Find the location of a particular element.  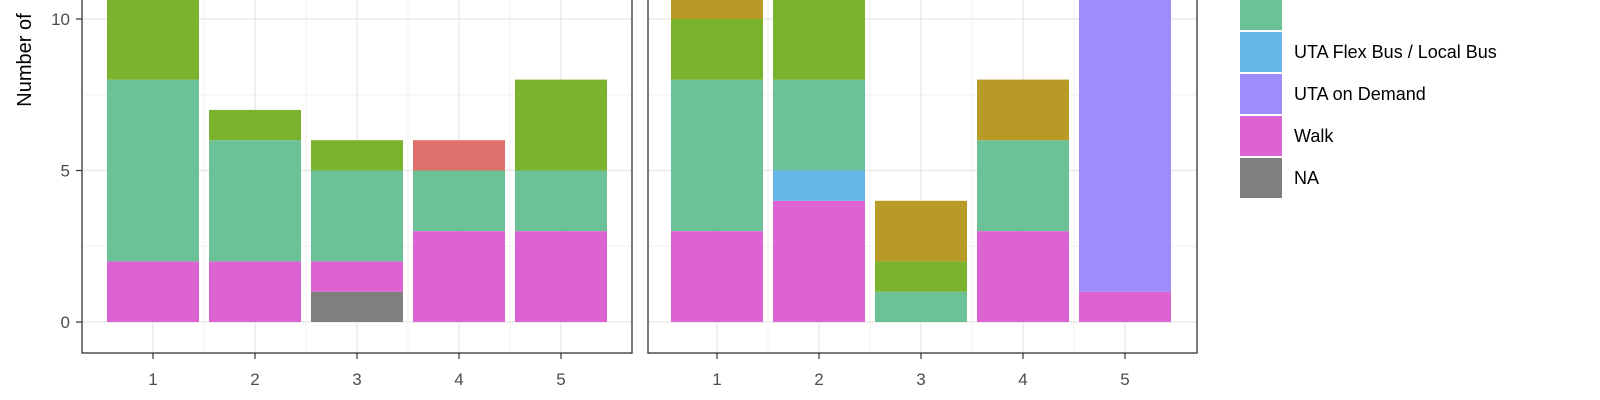

legend-item: UTA on Demand is located at coordinates (1333, 94).